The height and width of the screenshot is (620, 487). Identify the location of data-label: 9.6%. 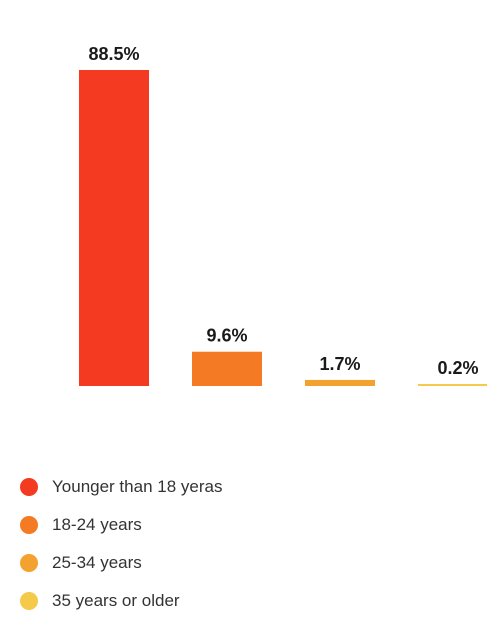
(226, 336).